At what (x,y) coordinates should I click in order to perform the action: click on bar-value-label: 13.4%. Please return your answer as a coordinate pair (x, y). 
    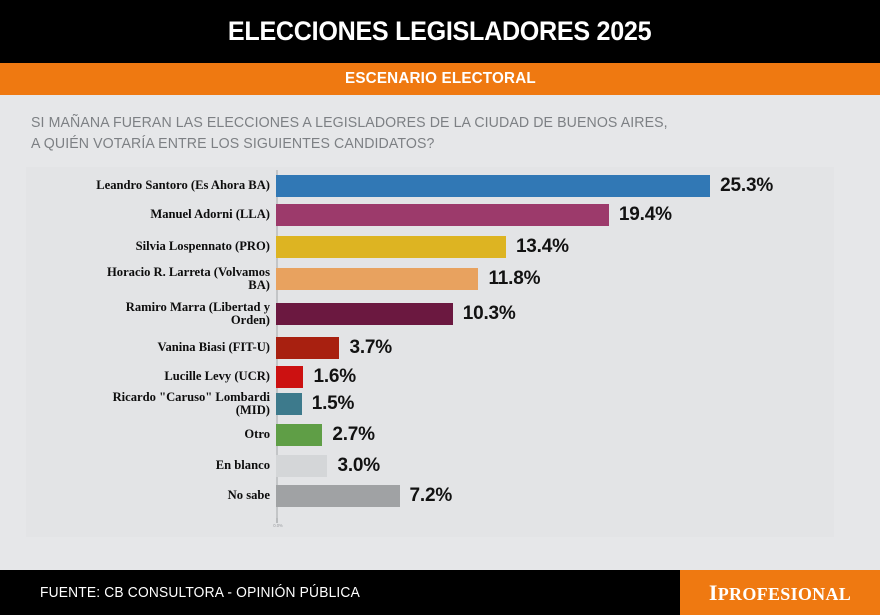
    Looking at the image, I should click on (542, 246).